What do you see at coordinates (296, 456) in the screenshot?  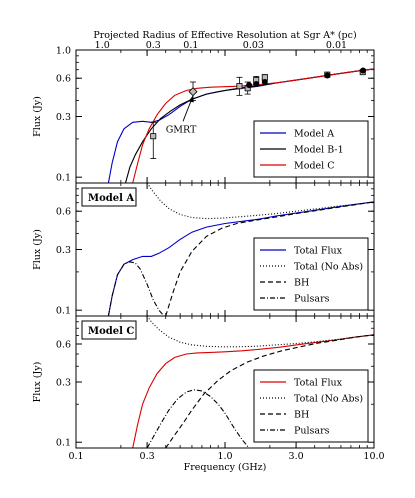 I see `x-tick-label: 3.0` at bounding box center [296, 456].